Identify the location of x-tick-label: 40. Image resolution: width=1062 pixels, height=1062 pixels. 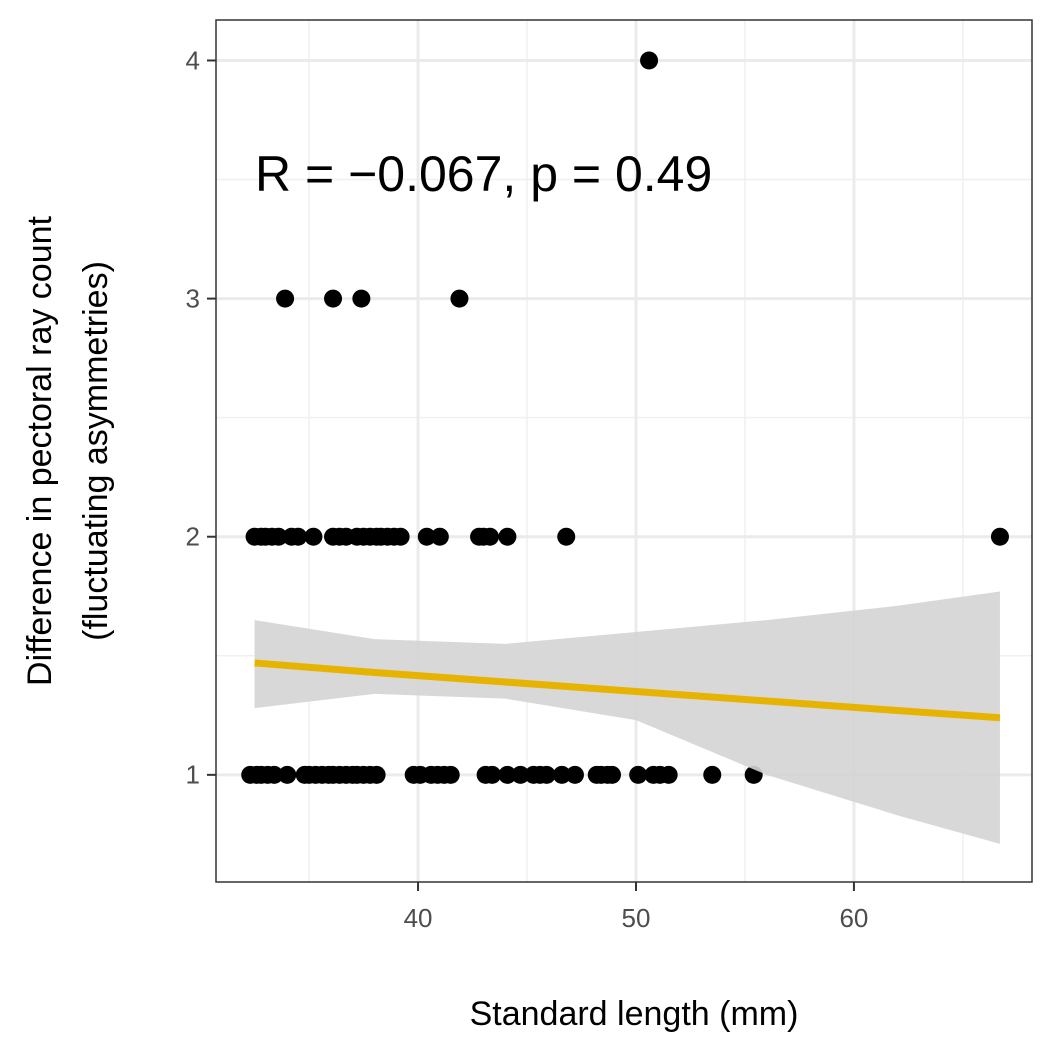
(418, 918).